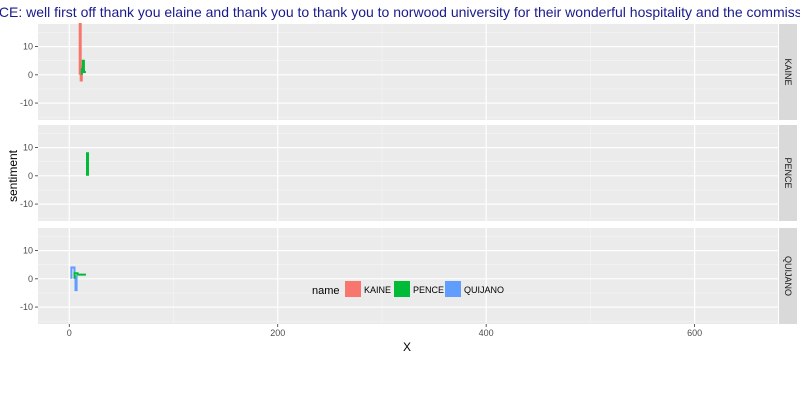  I want to click on y-axis-title: sentiment, so click(13, 175).